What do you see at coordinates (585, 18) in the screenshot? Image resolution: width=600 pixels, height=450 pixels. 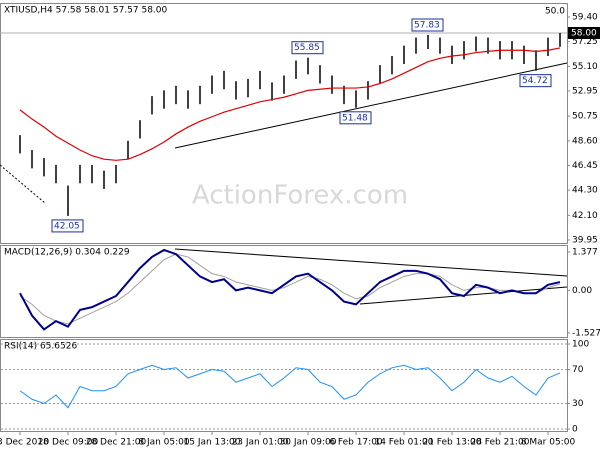 I see `y-tick-label: 59.40` at bounding box center [585, 18].